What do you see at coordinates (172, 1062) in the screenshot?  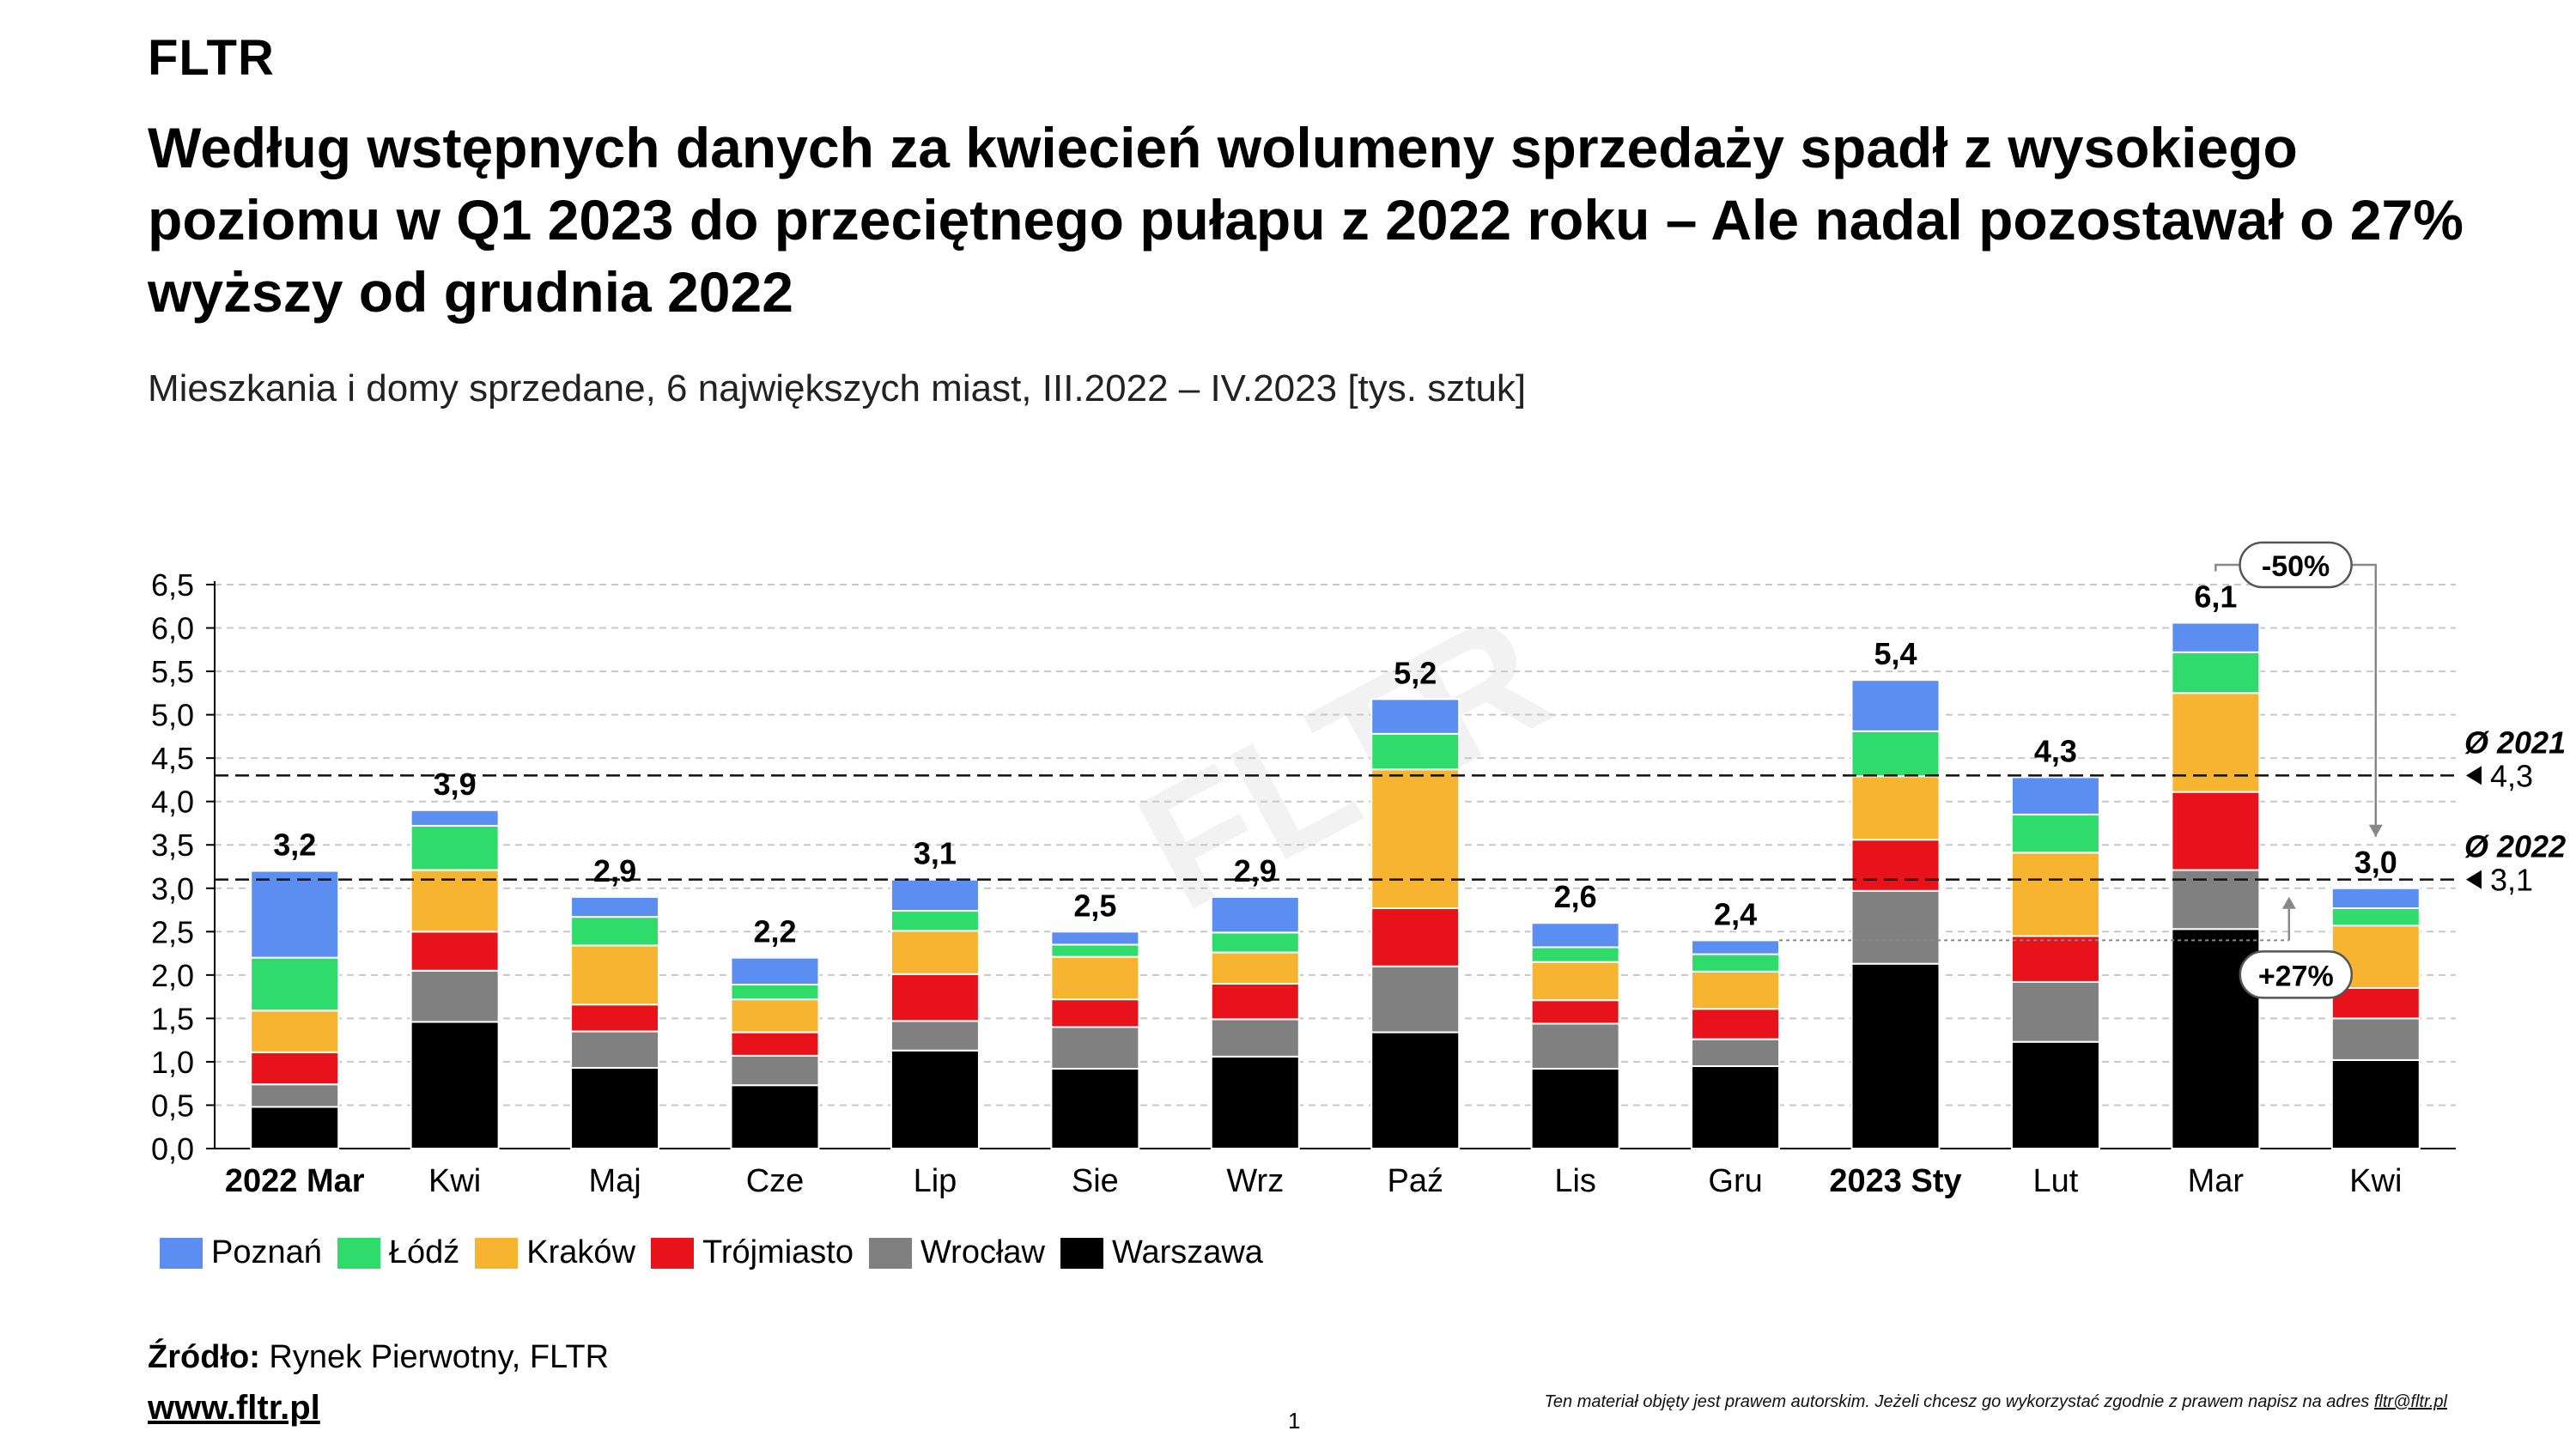 I see `y-tick-label: 1,0` at bounding box center [172, 1062].